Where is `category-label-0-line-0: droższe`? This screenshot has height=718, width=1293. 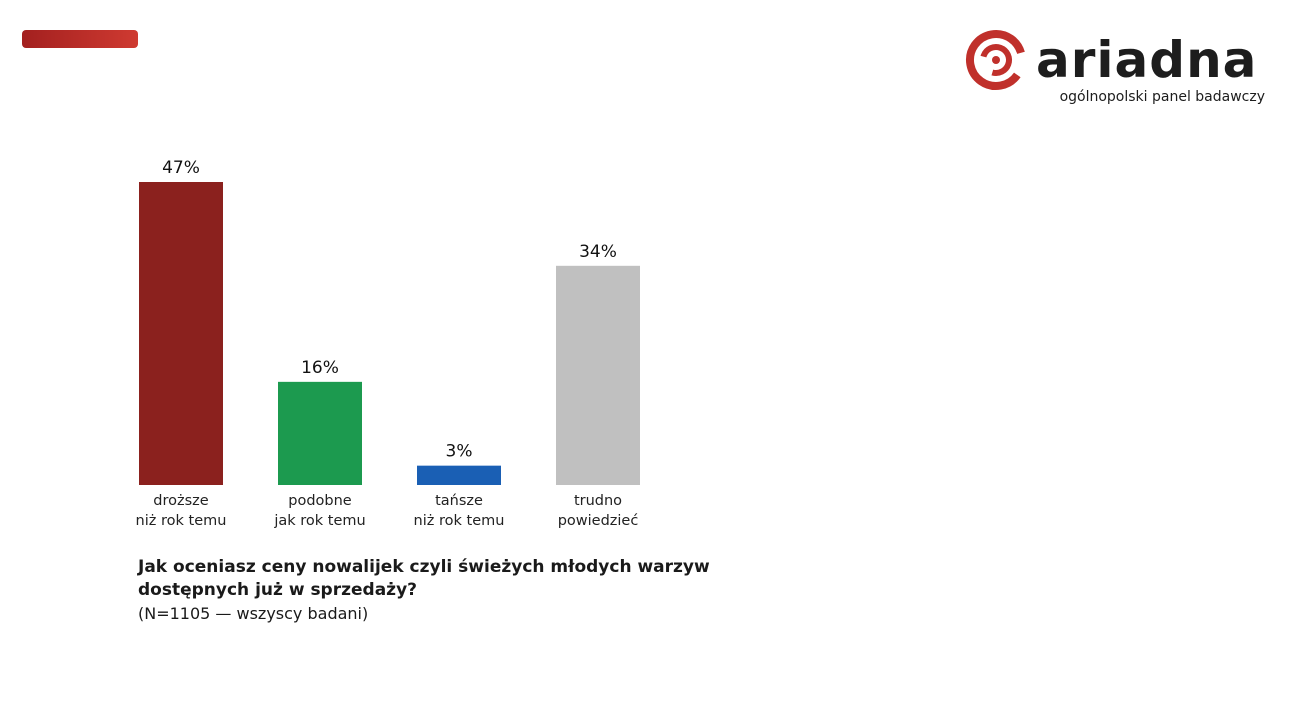
category-label-0-line-0: droższe is located at coordinates (180, 501).